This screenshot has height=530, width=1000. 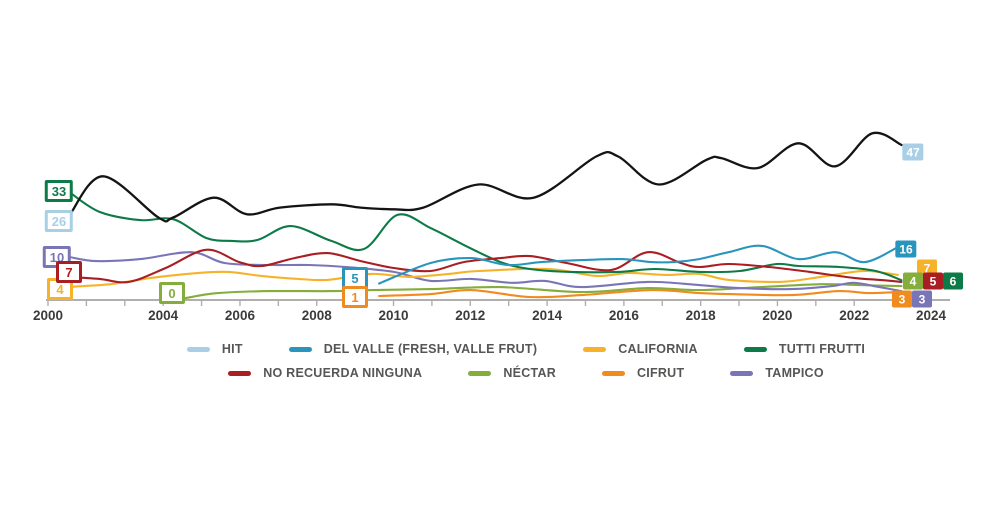 I want to click on legend-label-no_recuerda: NO RECUERDA NINGUNA, so click(x=343, y=373).